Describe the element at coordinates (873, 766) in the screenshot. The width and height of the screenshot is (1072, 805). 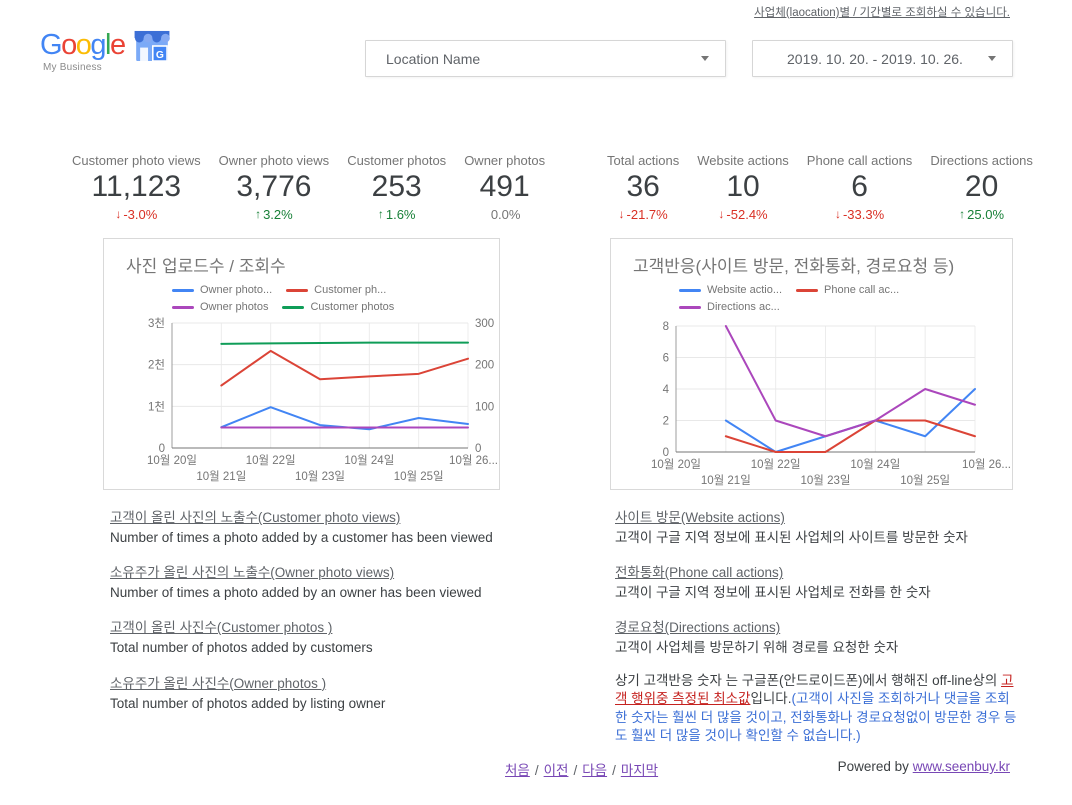
I see `powered-by-label: Powered by` at that location.